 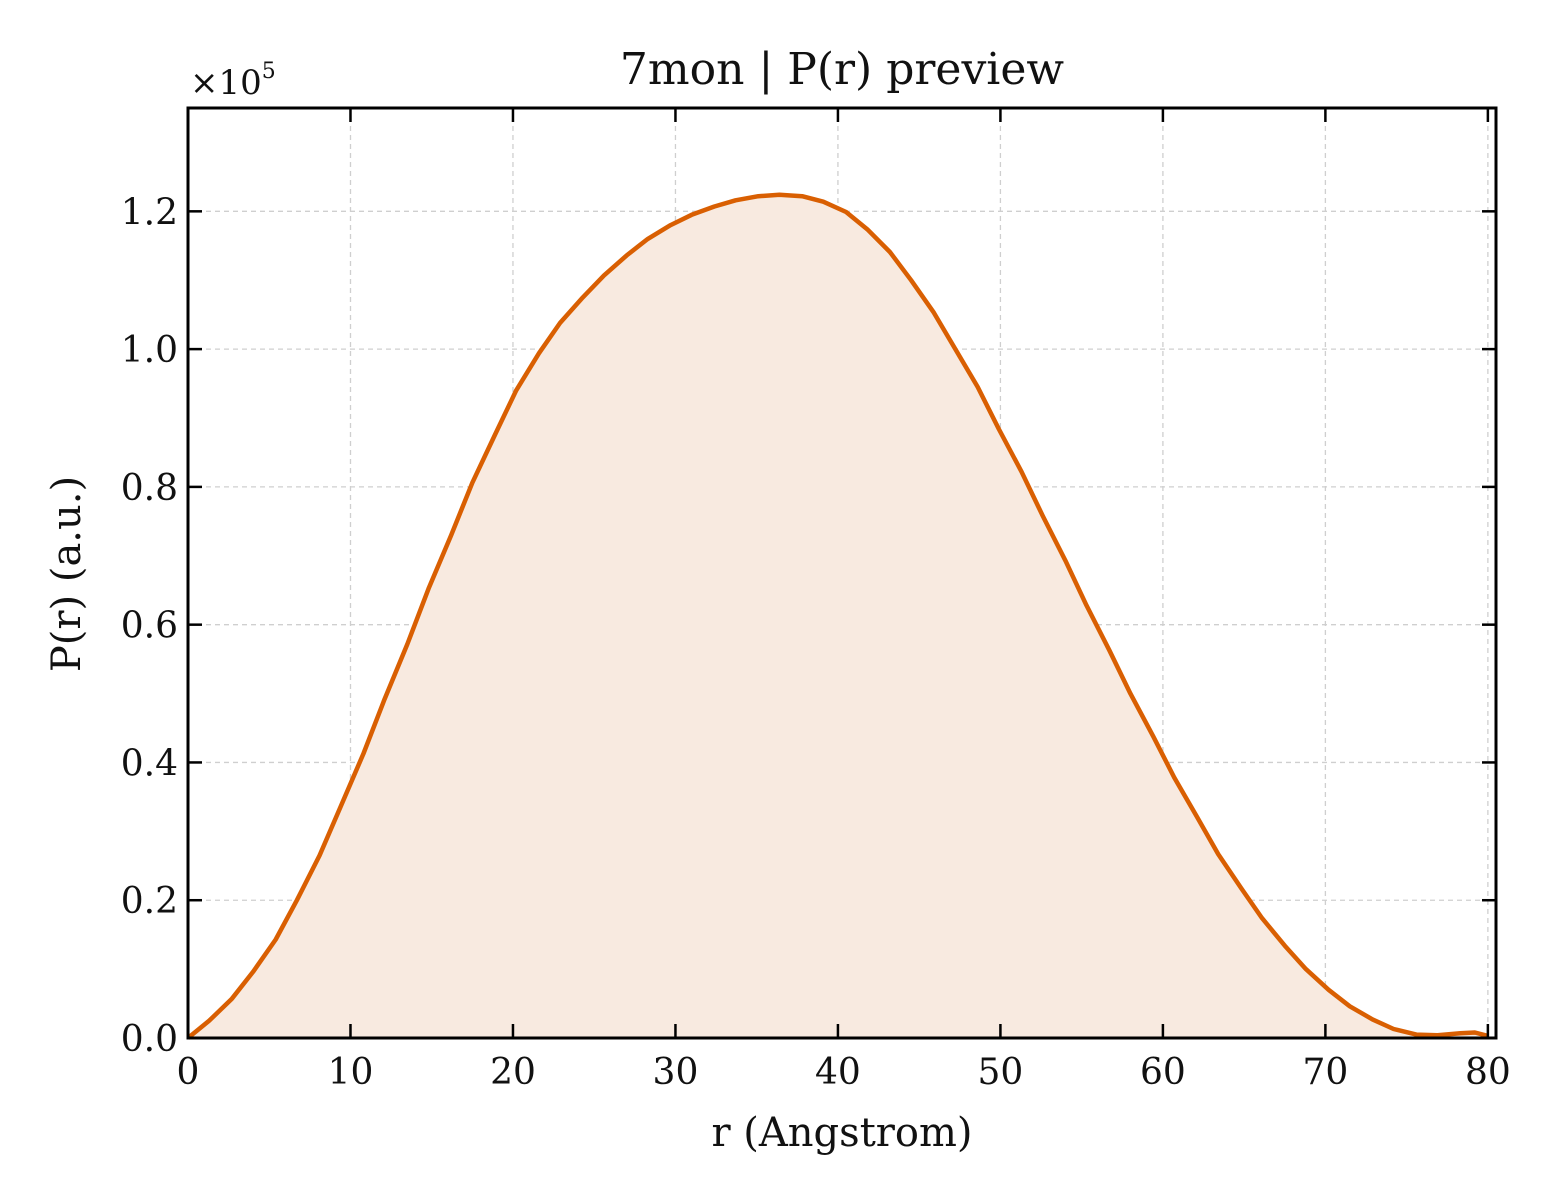 I want to click on y-tick-label: 0.2, so click(x=149, y=901).